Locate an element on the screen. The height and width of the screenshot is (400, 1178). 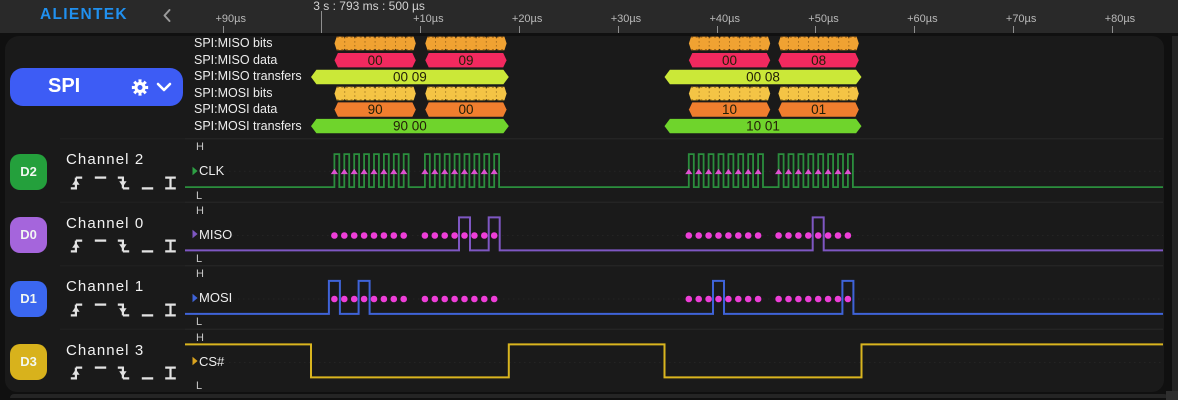
svg-text: 00 09 is located at coordinates (410, 77).